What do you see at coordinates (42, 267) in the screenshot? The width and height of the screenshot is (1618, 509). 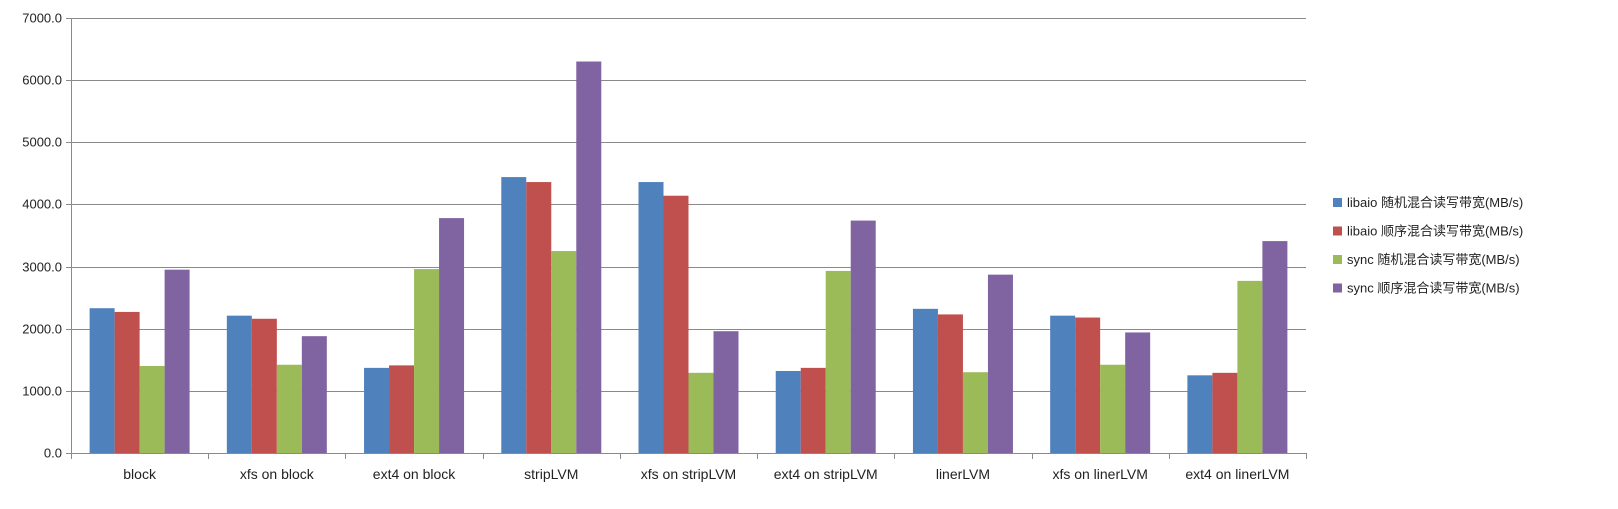 I see `y-tick-label: 3000.0` at bounding box center [42, 267].